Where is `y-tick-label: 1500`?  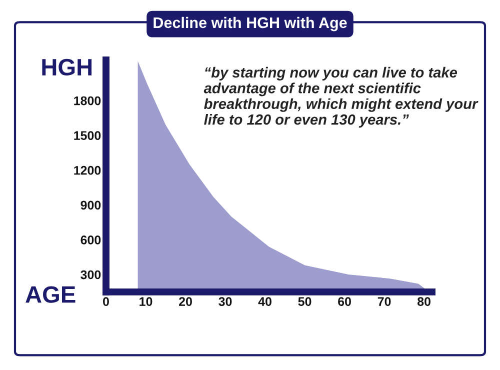 y-tick-label: 1500 is located at coordinates (87, 135).